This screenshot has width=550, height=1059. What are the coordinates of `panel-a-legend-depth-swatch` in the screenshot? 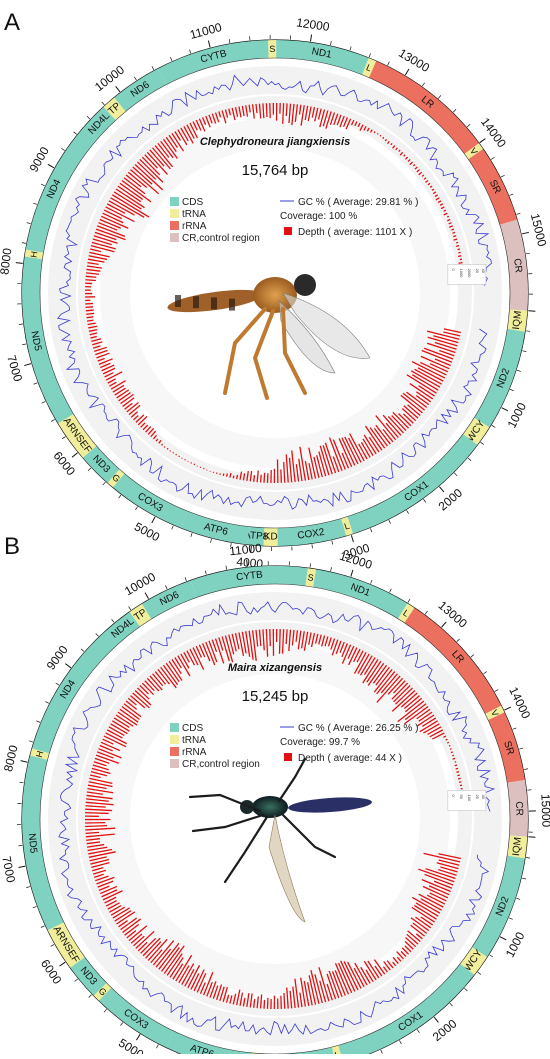 It's located at (288, 231).